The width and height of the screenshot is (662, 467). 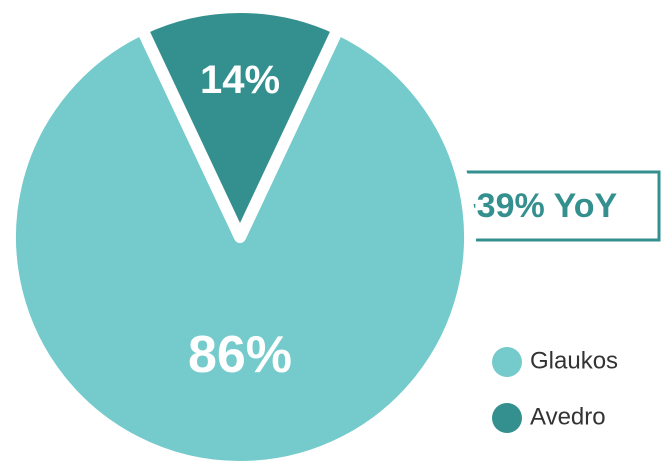 What do you see at coordinates (240, 80) in the screenshot?
I see `slice-label: 14%` at bounding box center [240, 80].